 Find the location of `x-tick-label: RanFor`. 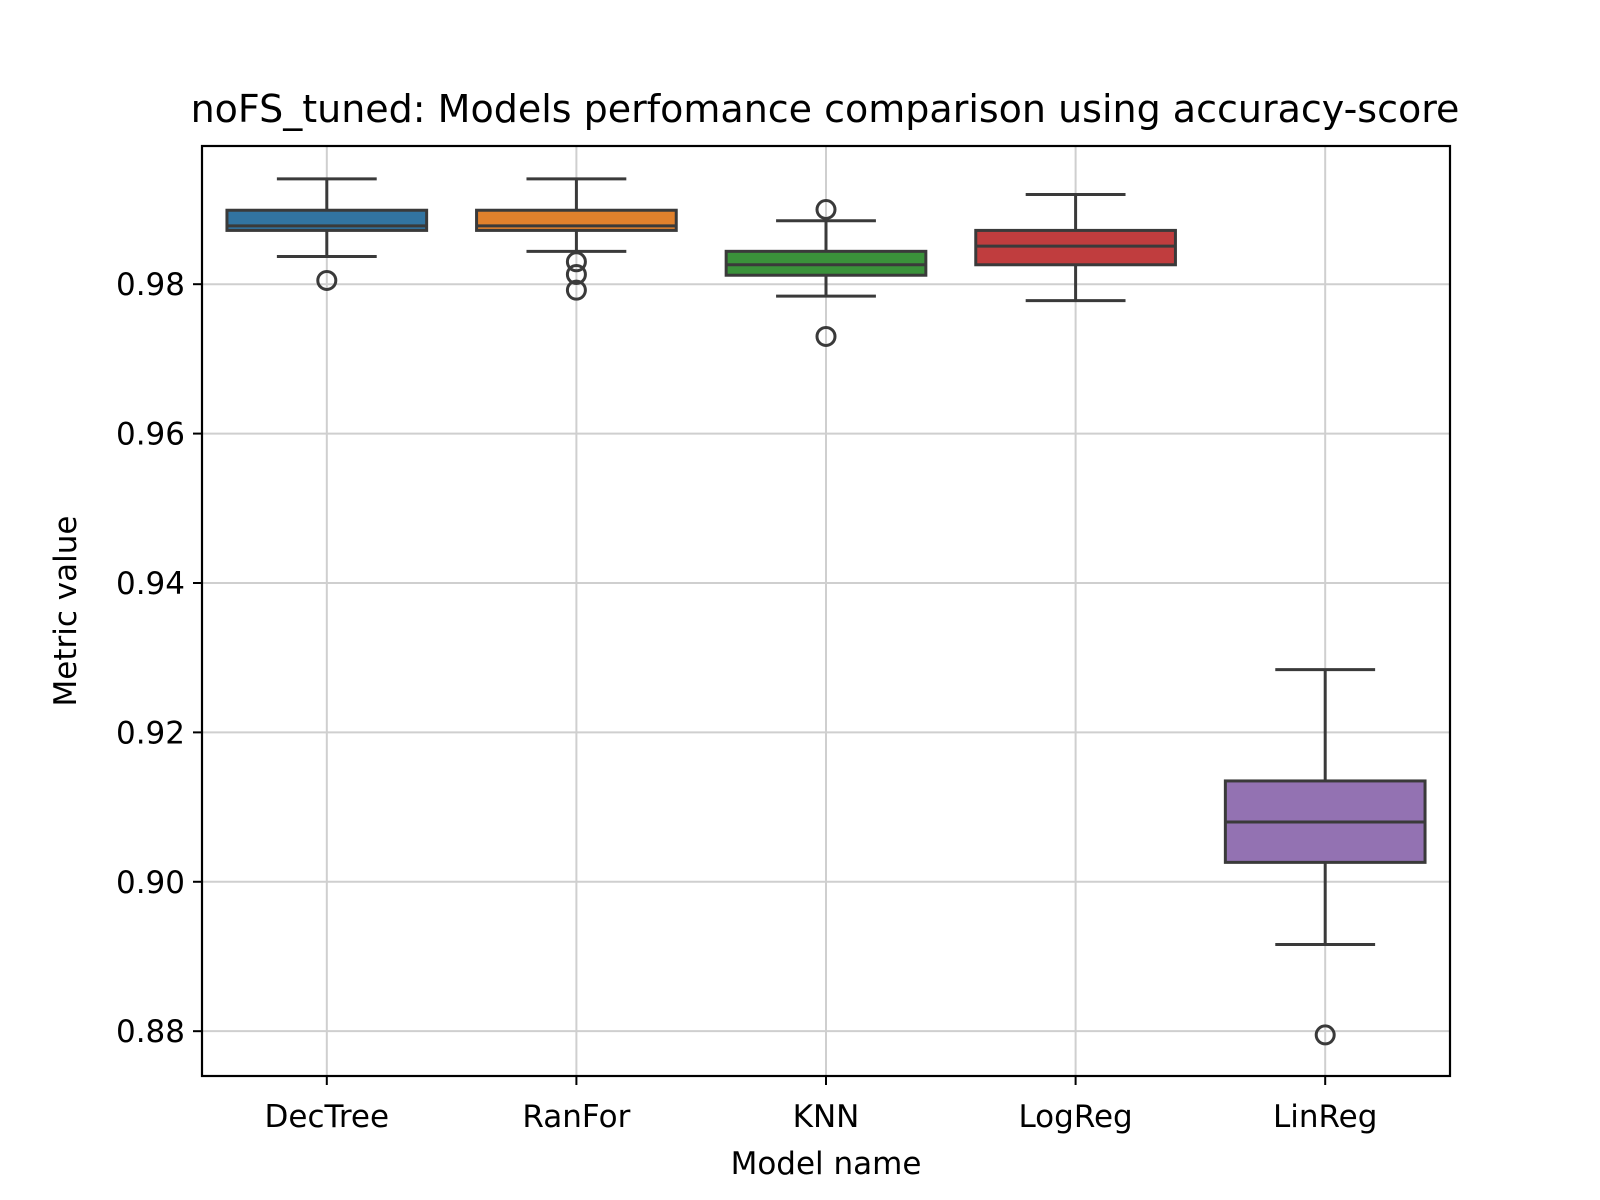

x-tick-label: RanFor is located at coordinates (576, 1117).